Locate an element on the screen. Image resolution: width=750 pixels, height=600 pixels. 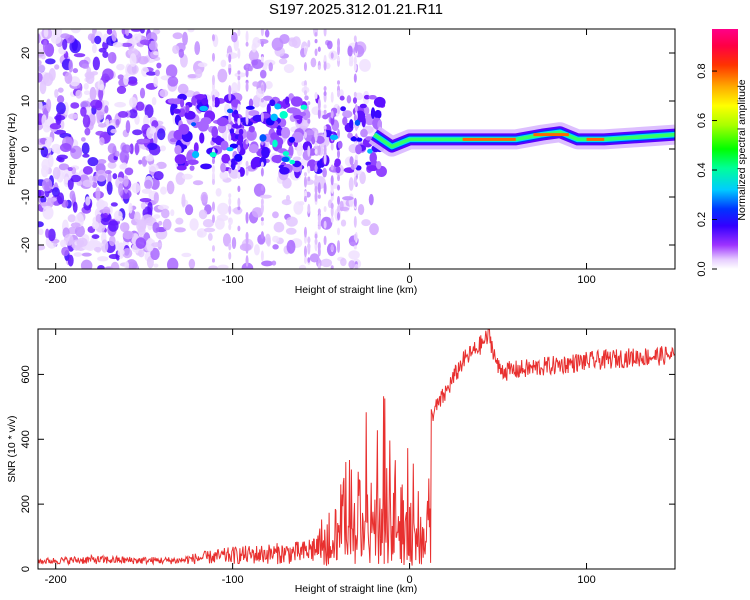
colorbar-tick-label: 0.0 is located at coordinates (702, 268).